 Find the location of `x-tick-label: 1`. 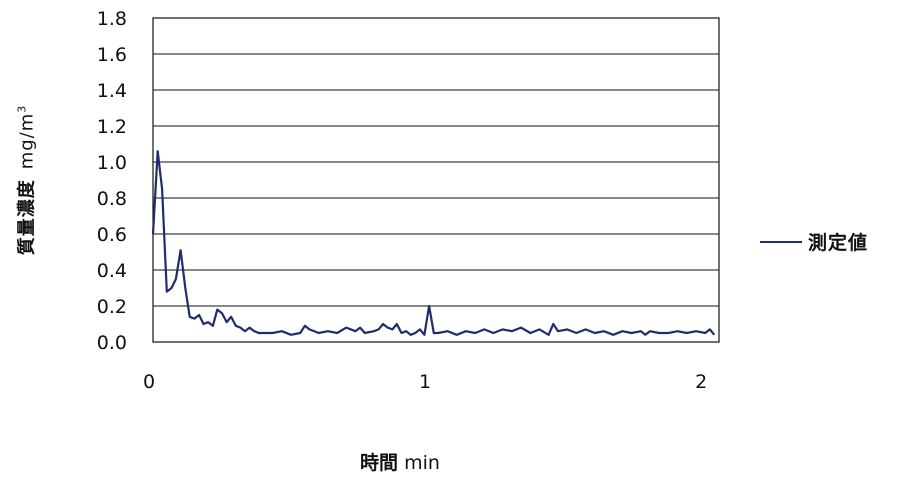

x-tick-label: 1 is located at coordinates (425, 382).